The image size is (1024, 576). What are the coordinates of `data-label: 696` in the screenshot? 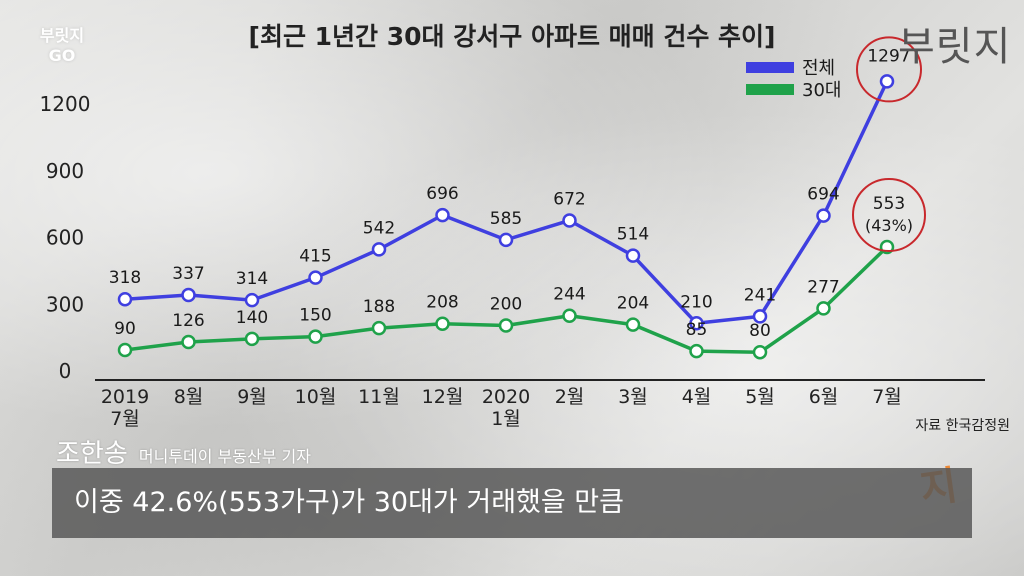 It's located at (442, 194).